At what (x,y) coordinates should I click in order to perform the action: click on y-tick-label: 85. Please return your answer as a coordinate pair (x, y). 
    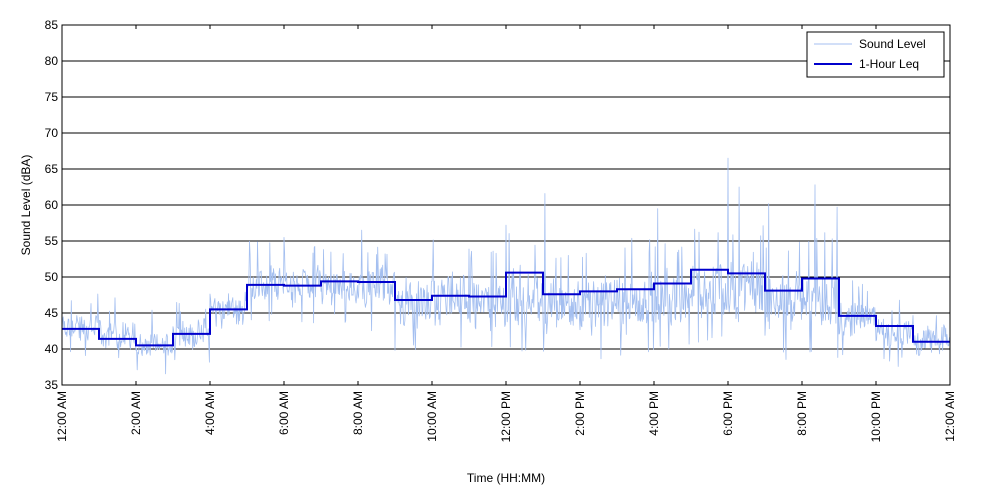
    Looking at the image, I should click on (52, 25).